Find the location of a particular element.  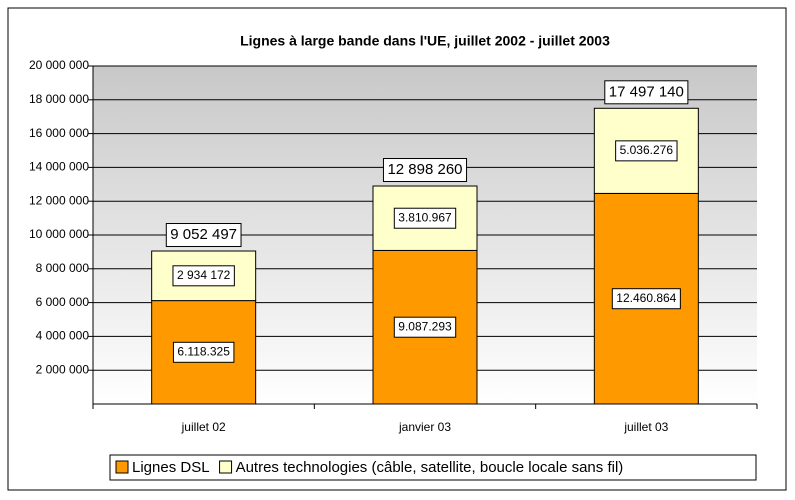

total-label: 12 898 260 is located at coordinates (424, 169).